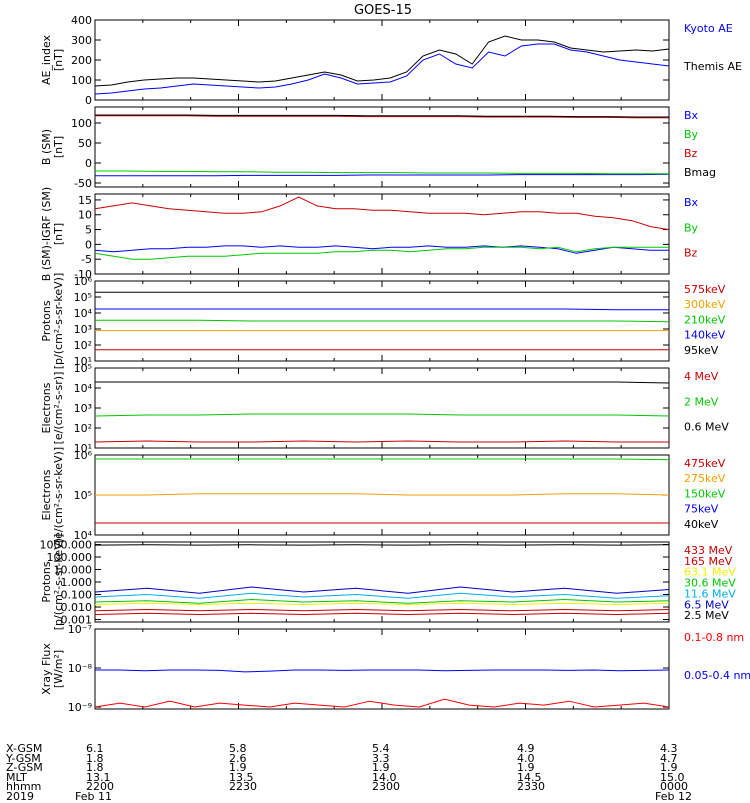 Image resolution: width=750 pixels, height=803 pixels. Describe the element at coordinates (714, 637) in the screenshot. I see `legend-entry: 0.1-0.8 nm` at that location.